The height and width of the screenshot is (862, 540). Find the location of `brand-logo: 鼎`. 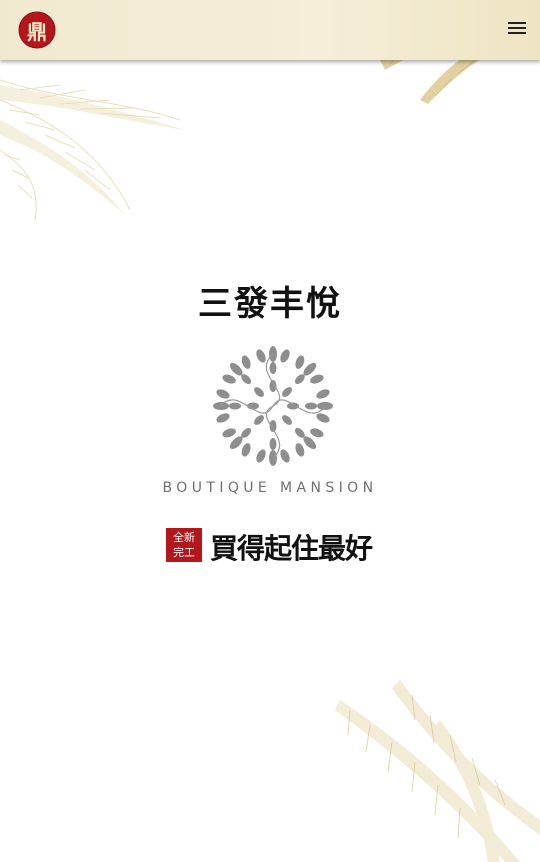

brand-logo: 鼎 is located at coordinates (37, 30).